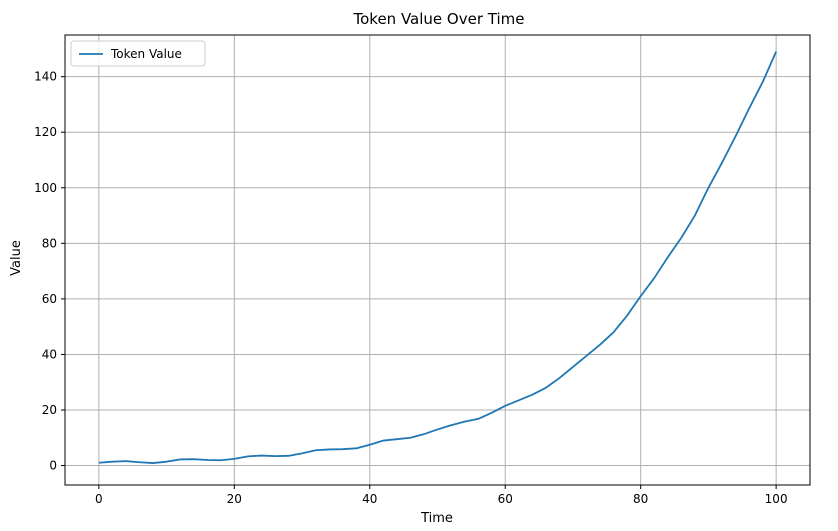 The width and height of the screenshot is (838, 531). Describe the element at coordinates (776, 499) in the screenshot. I see `x-tick-label: 100` at that location.